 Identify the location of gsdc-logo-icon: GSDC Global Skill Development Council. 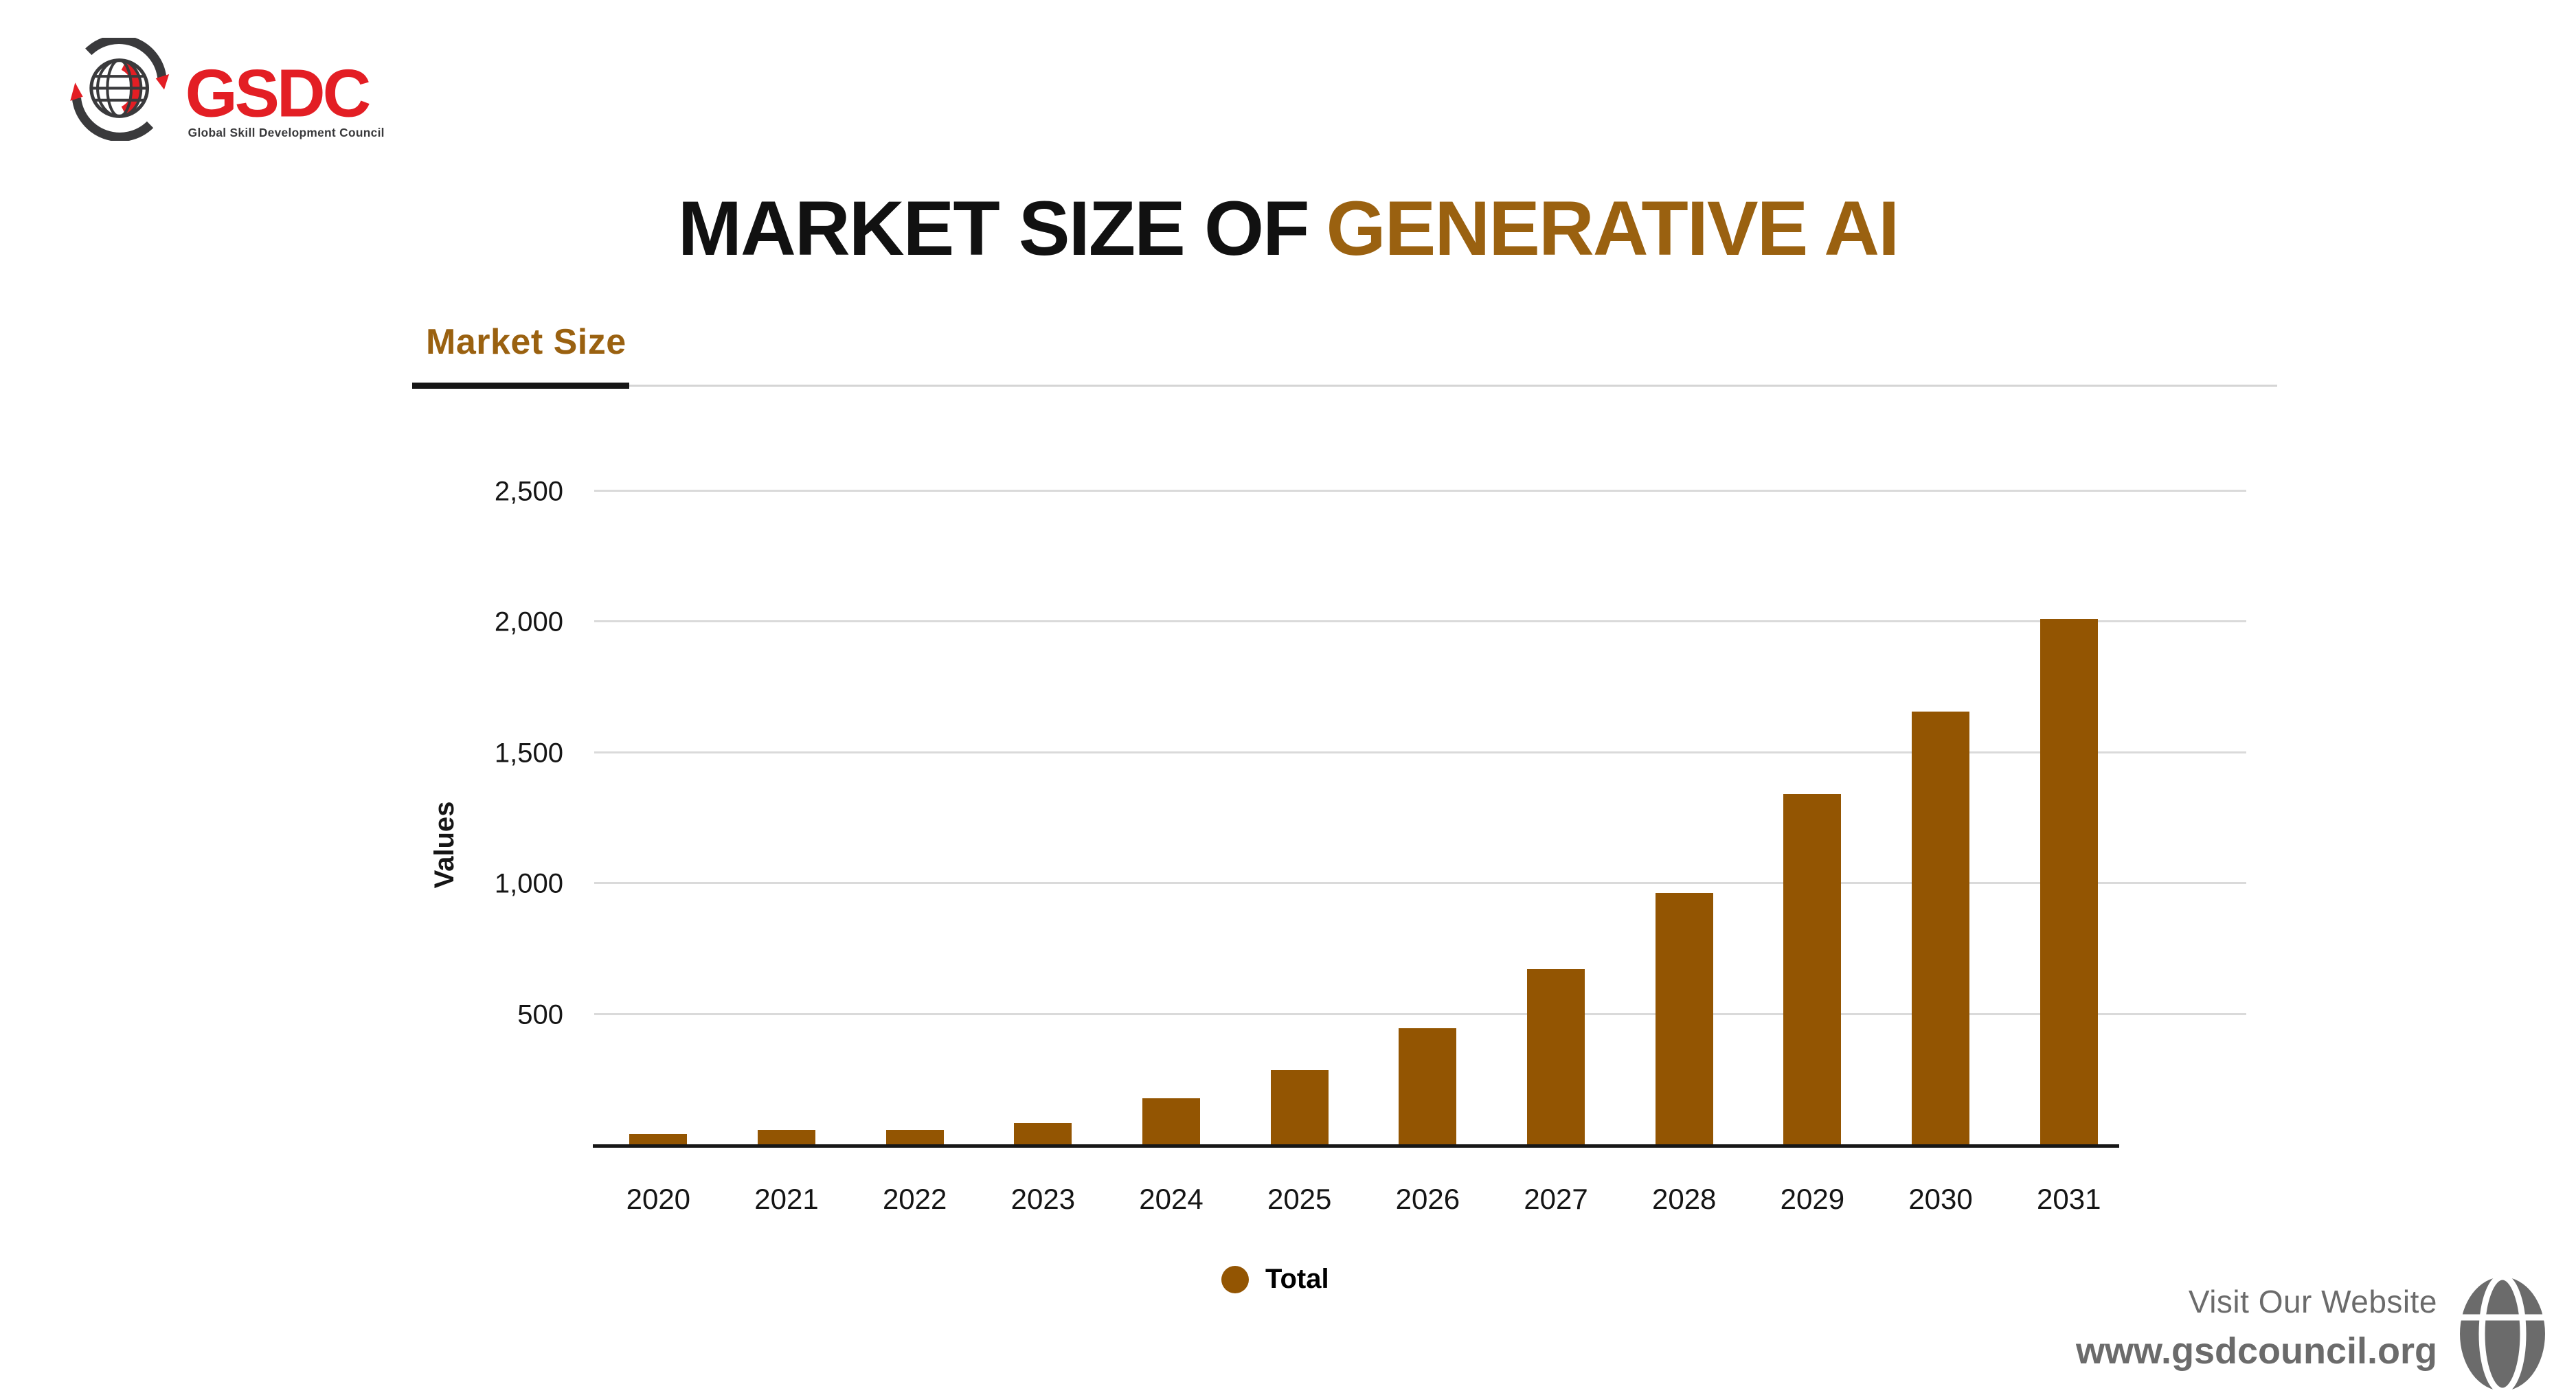
(227, 88).